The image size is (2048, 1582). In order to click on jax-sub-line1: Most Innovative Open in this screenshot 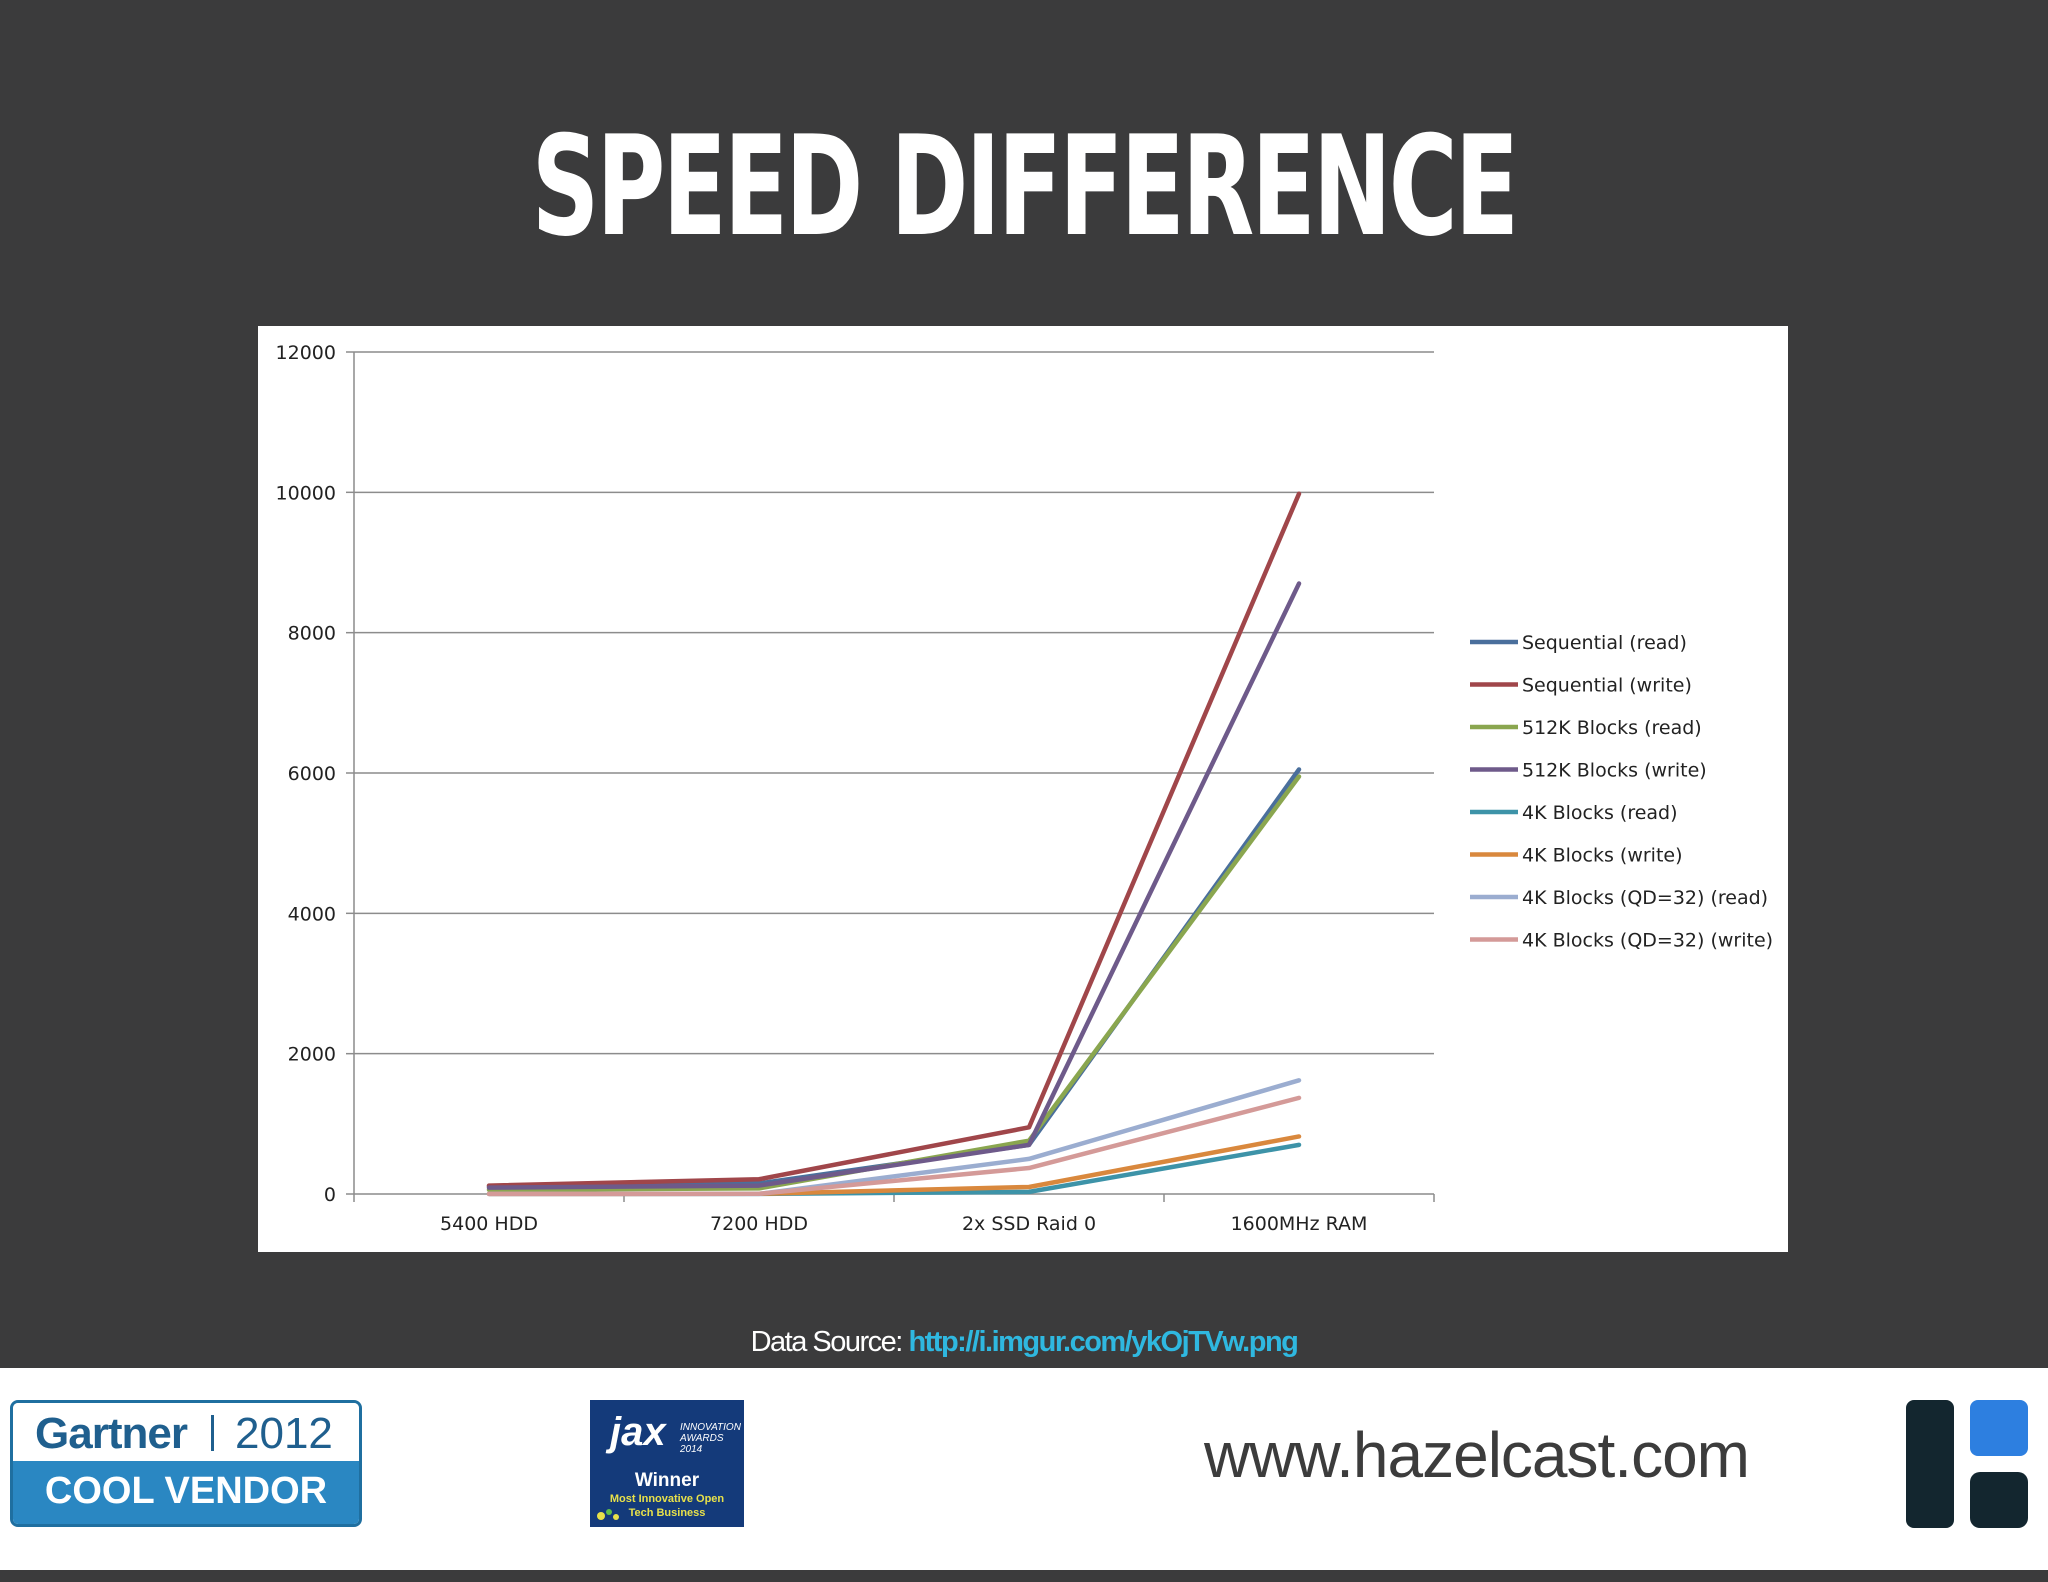, I will do `click(667, 1499)`.